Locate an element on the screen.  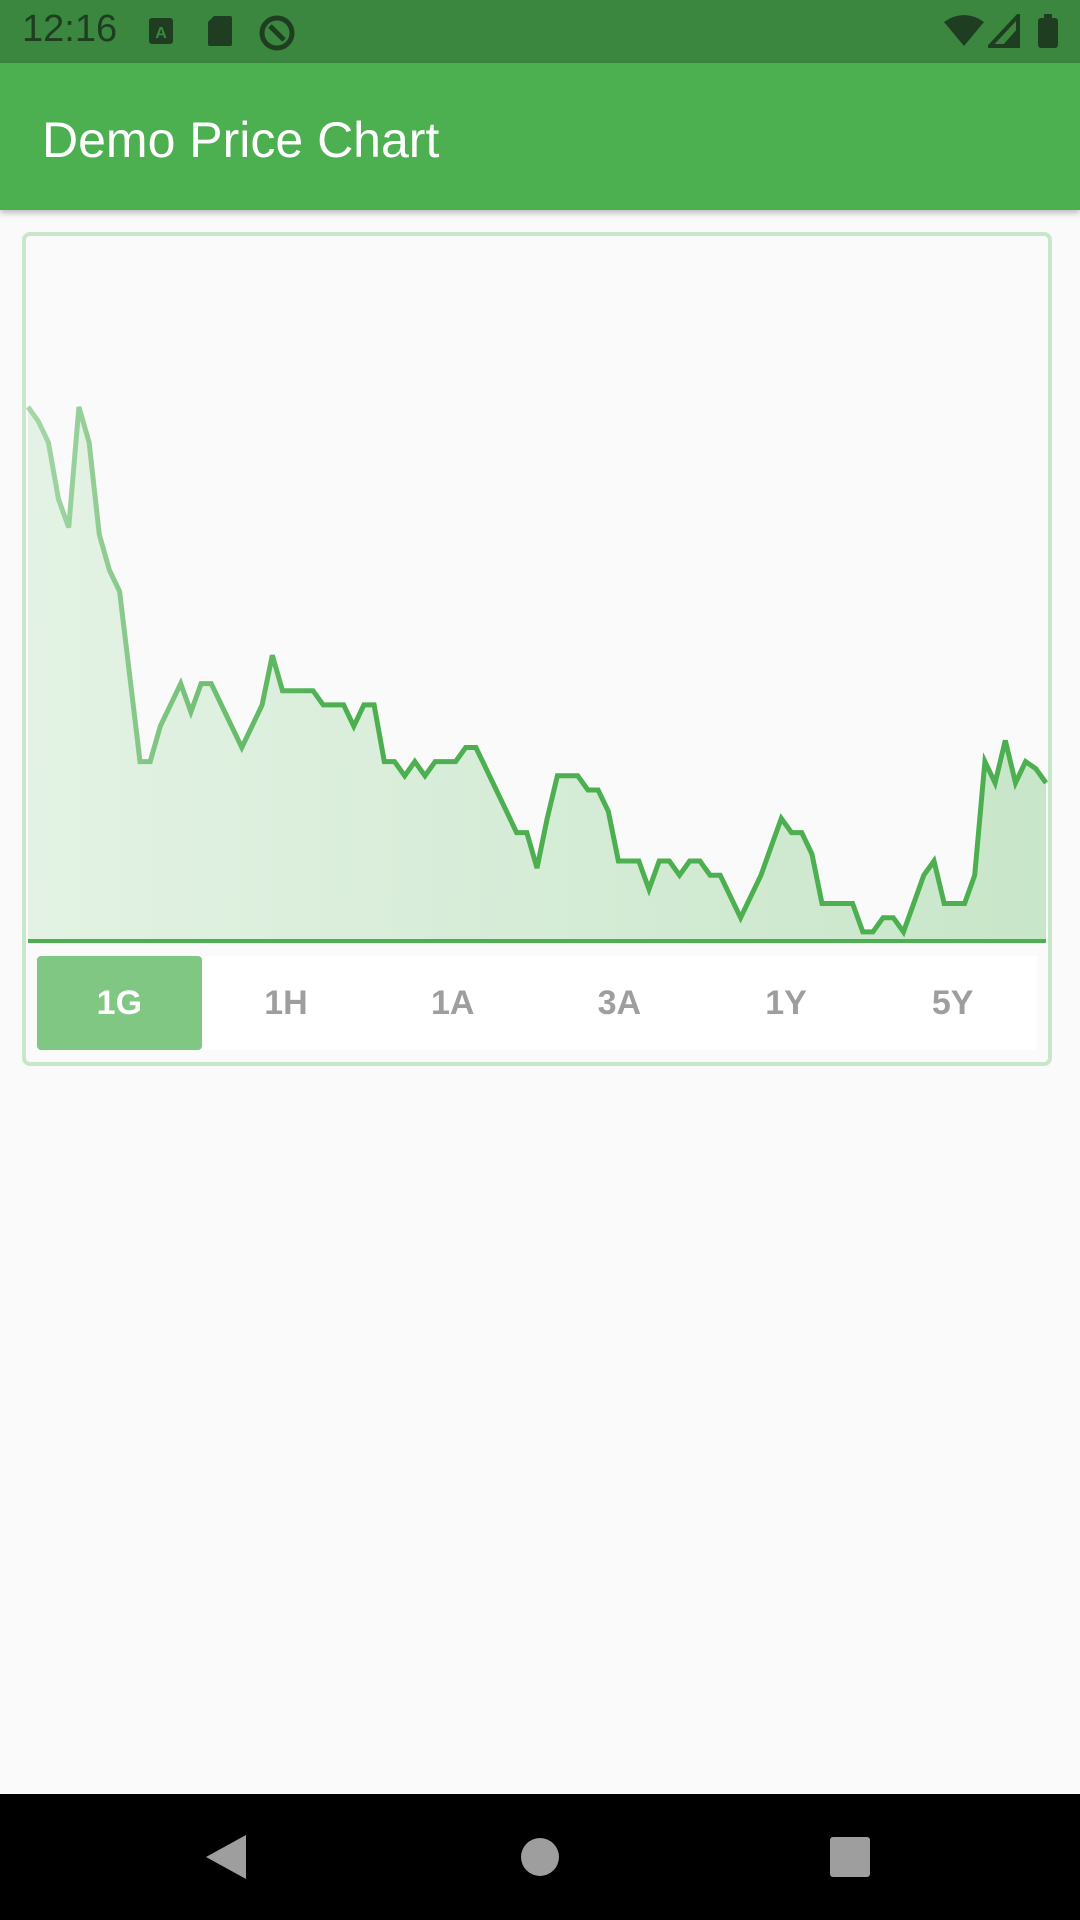
home-button is located at coordinates (540, 1857).